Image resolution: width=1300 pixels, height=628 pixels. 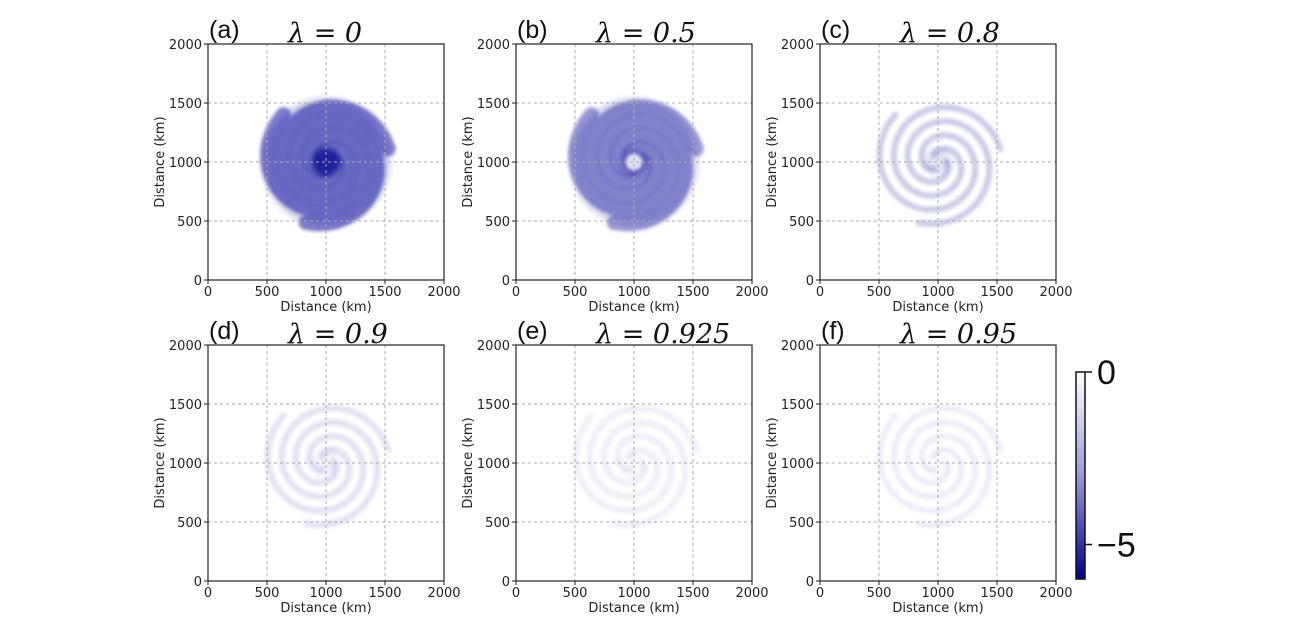 What do you see at coordinates (1080, 475) in the screenshot?
I see `colorbar-gradient` at bounding box center [1080, 475].